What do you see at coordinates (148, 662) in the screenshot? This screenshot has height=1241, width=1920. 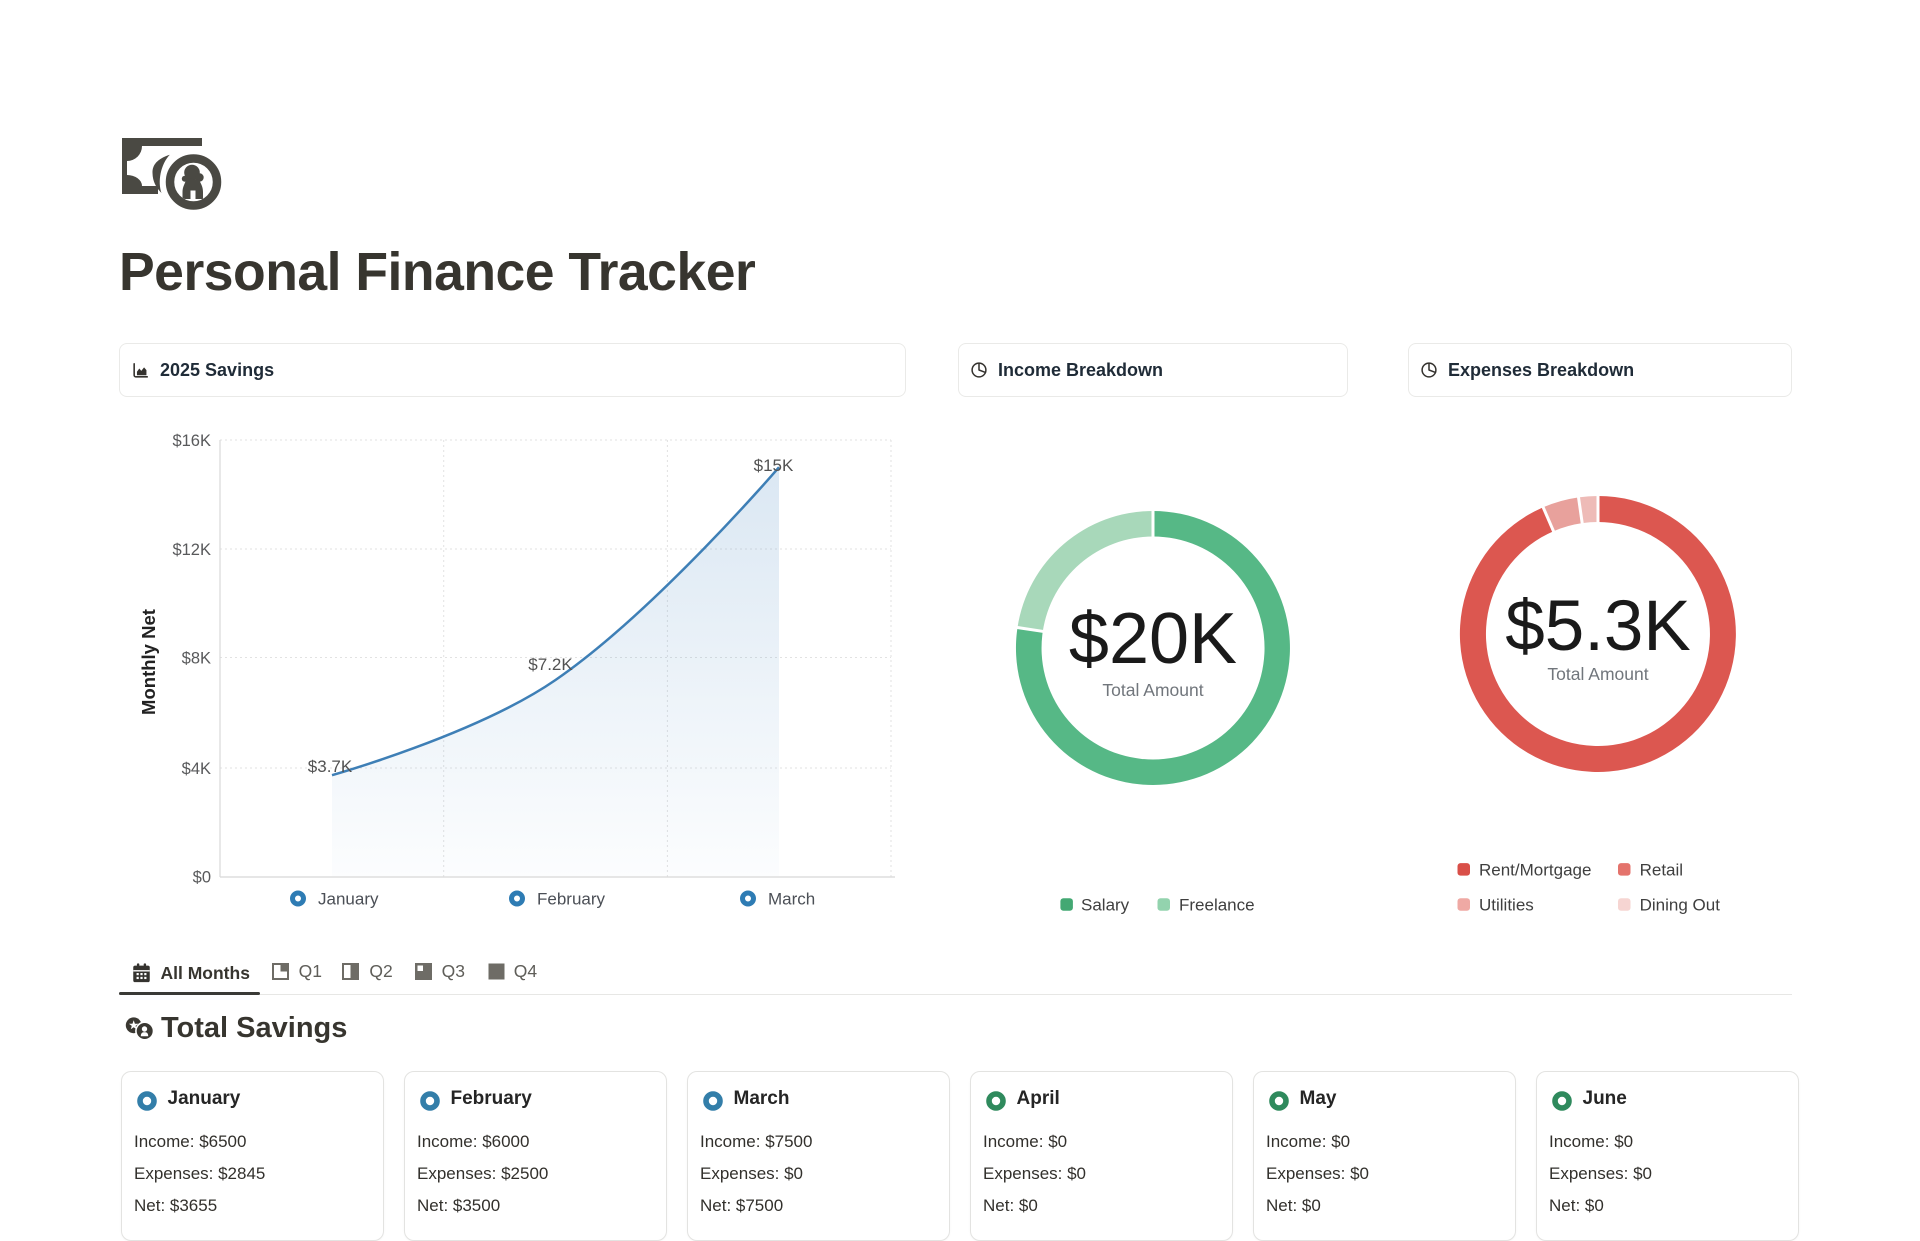 I see `svg-text: Monthly Net` at bounding box center [148, 662].